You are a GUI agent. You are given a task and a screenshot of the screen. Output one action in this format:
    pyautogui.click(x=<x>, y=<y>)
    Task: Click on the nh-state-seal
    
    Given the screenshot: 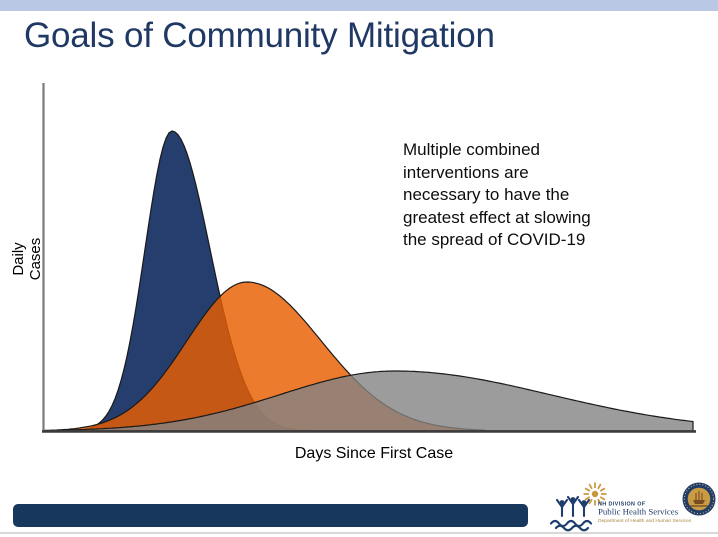 What is the action you would take?
    pyautogui.click(x=699, y=499)
    